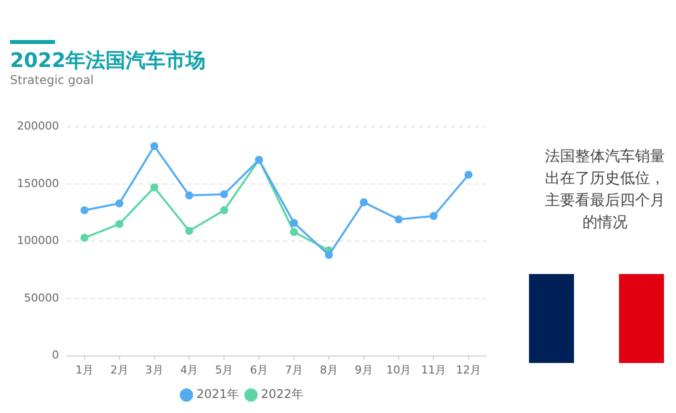 The height and width of the screenshot is (413, 676). Describe the element at coordinates (259, 369) in the screenshot. I see `x-tick-label: 6月` at that location.